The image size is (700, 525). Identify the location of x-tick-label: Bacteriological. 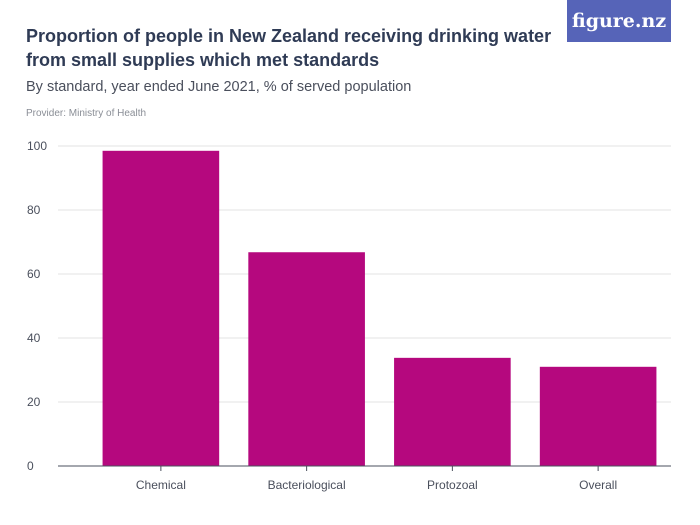
(307, 485).